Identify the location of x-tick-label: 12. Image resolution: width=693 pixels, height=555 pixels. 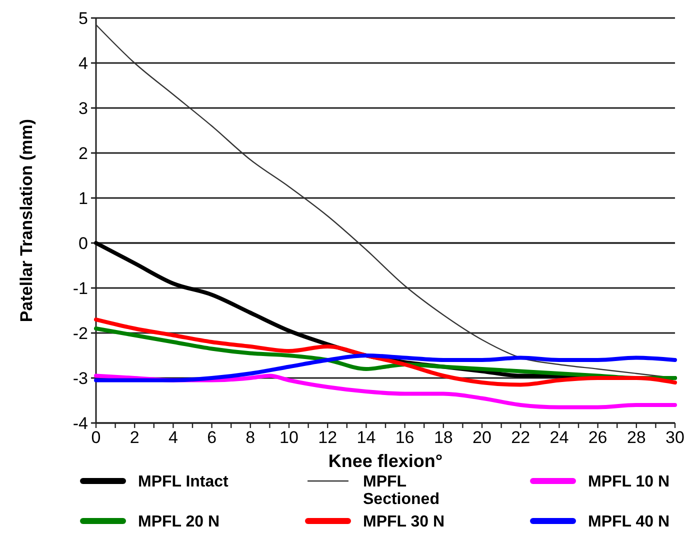
(328, 437).